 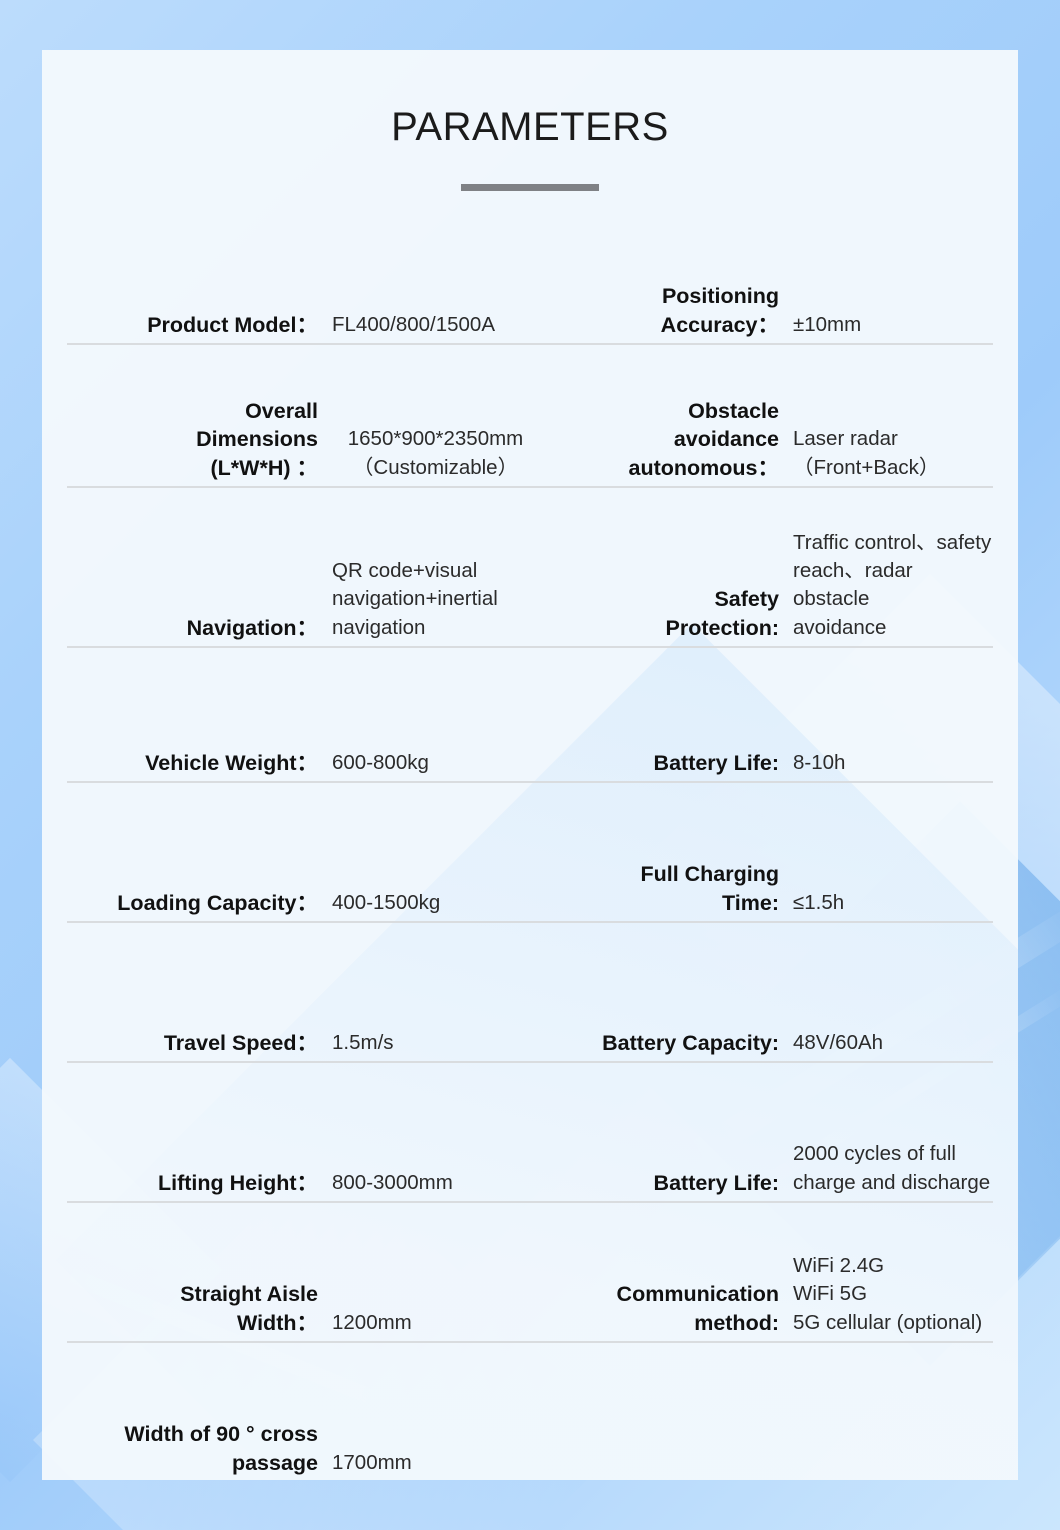 What do you see at coordinates (240, 1042) in the screenshot?
I see `spec-label: Travel Speed：` at bounding box center [240, 1042].